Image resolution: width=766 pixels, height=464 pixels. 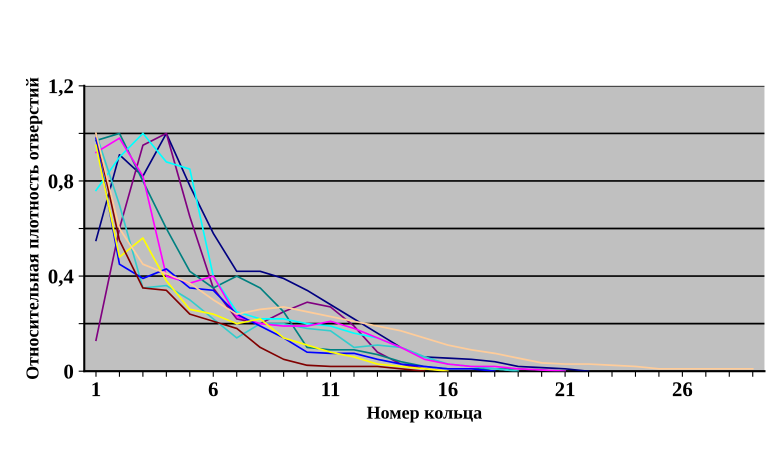 What do you see at coordinates (331, 389) in the screenshot?
I see `x-tick-label: 11` at bounding box center [331, 389].